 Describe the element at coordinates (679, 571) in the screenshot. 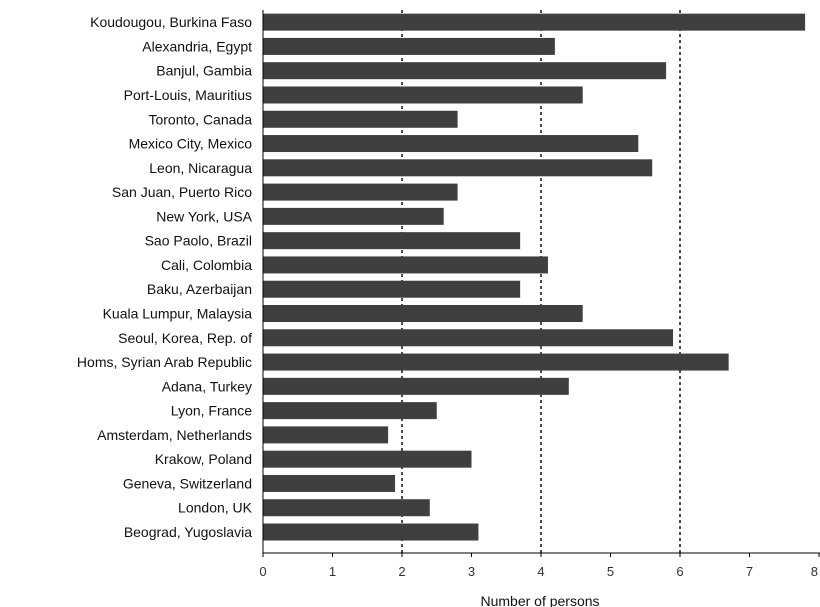

I see `x-tick-label-6: 6` at that location.